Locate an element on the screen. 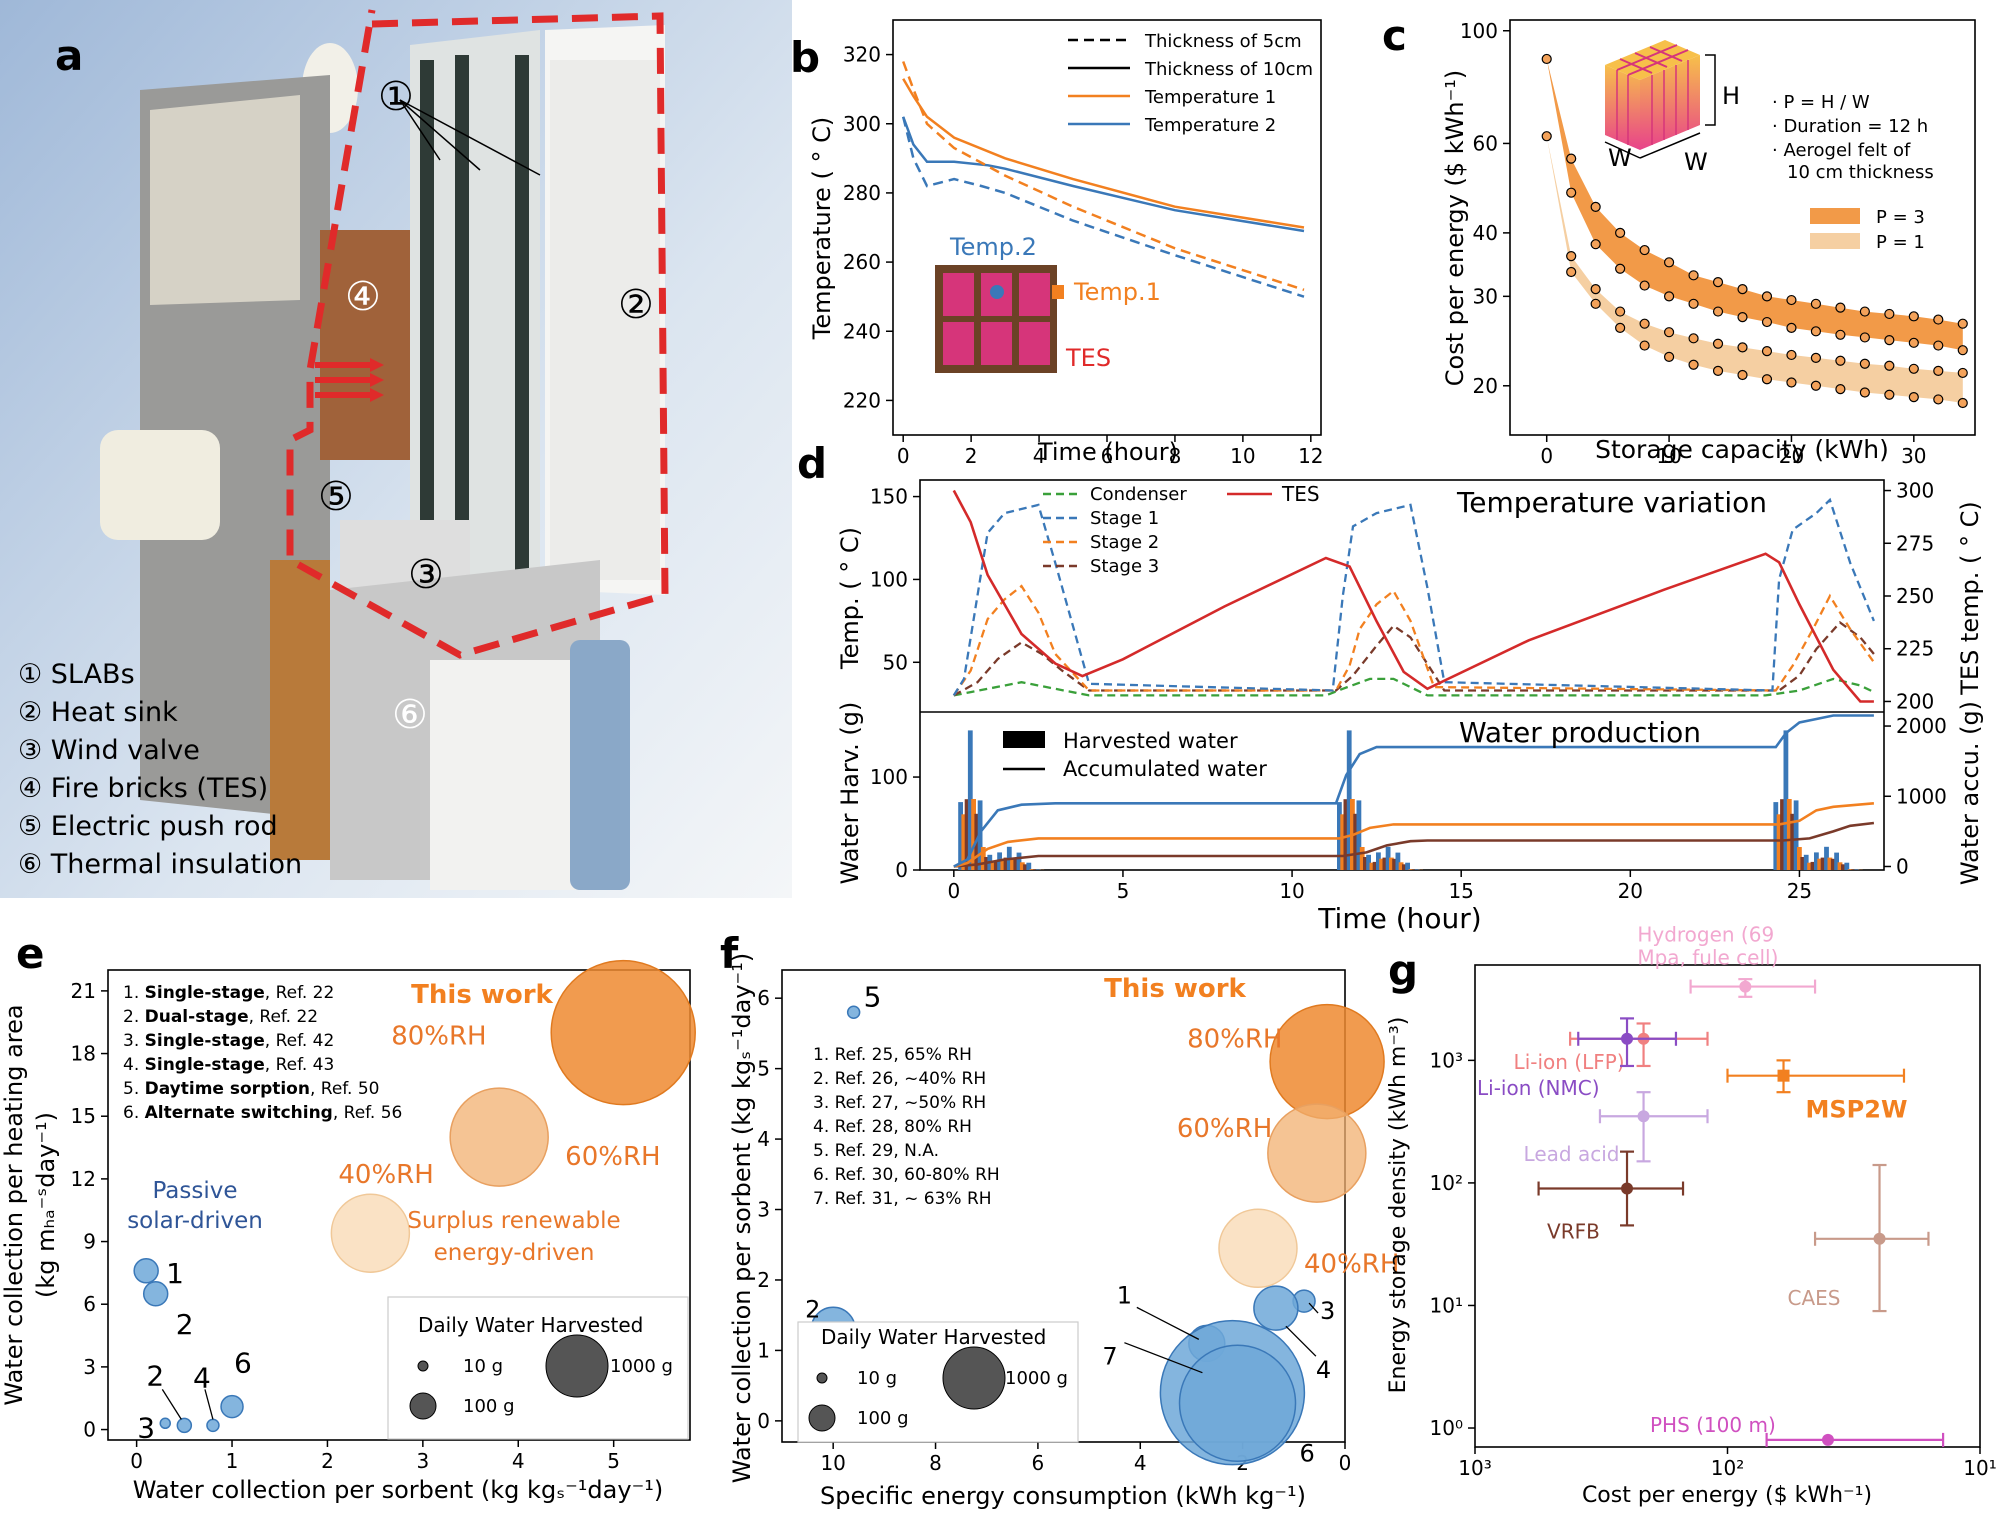 The height and width of the screenshot is (1515, 2000). panel-letter-c: c is located at coordinates (1394, 35).